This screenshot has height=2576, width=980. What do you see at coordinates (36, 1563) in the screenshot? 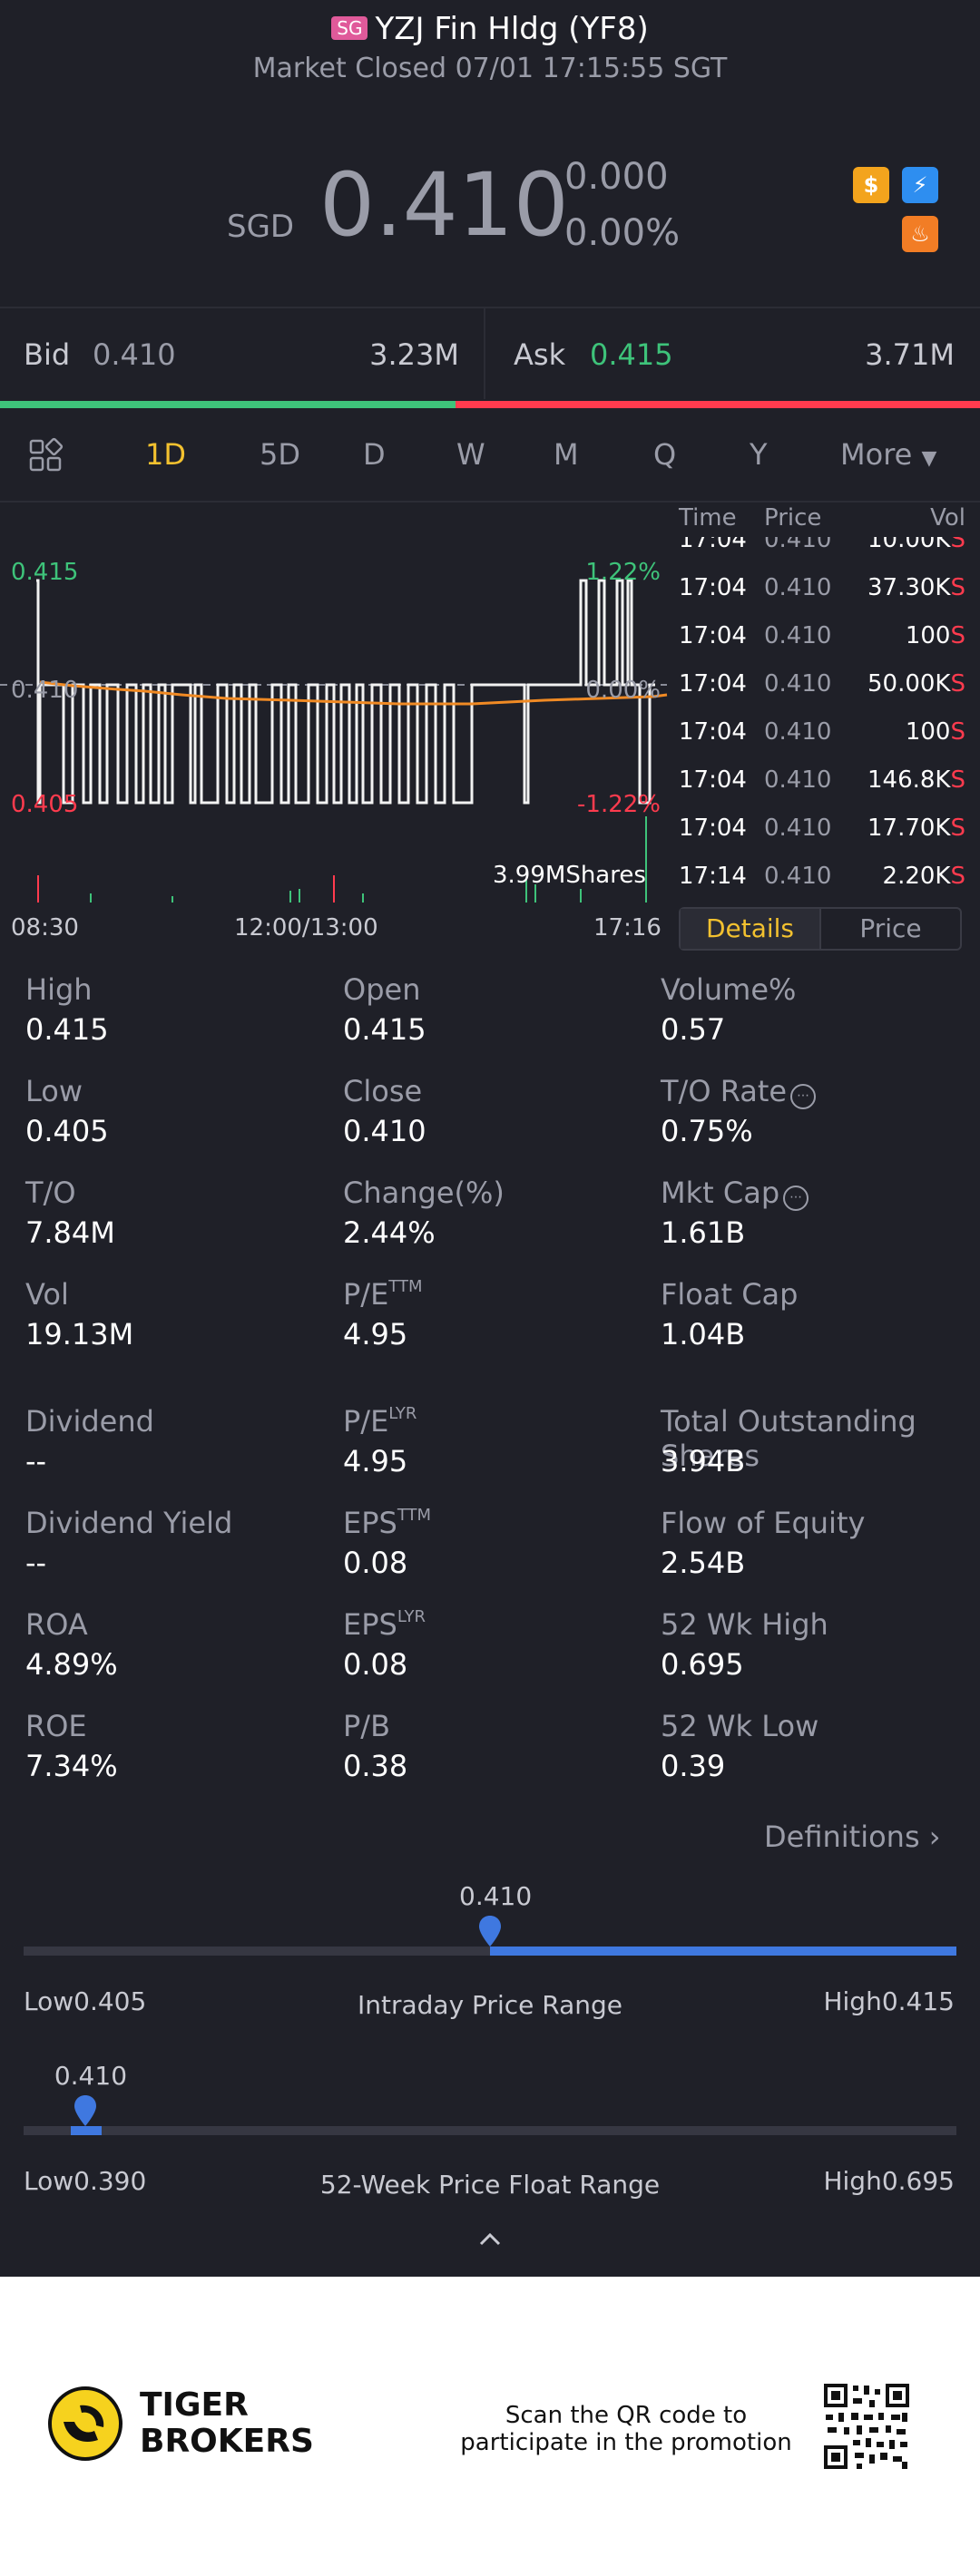
I see `stat-divyield: --` at bounding box center [36, 1563].